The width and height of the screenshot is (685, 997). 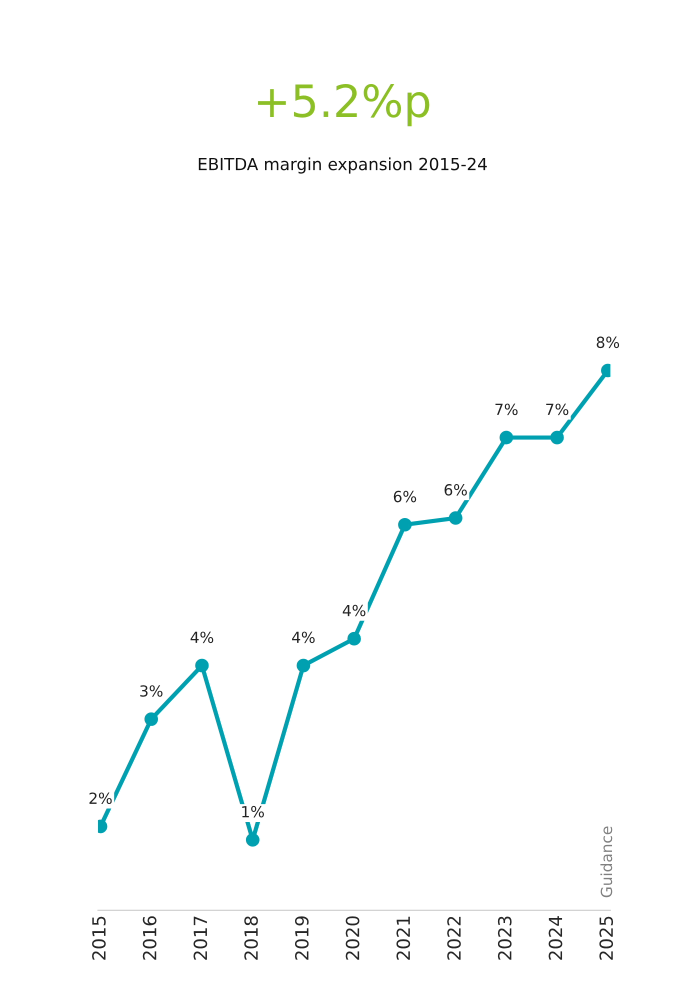 I want to click on x-tick-label: 2015, so click(x=99, y=938).